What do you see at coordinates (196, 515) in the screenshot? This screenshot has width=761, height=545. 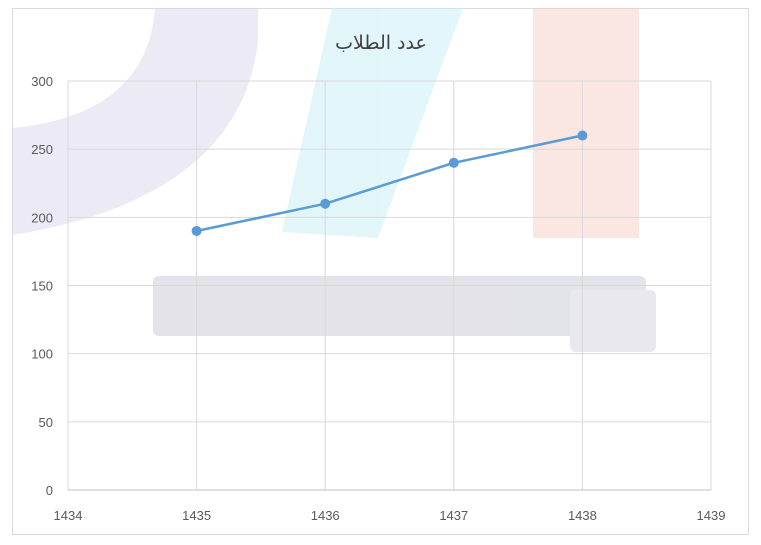 I see `x-tick-label: 1435` at bounding box center [196, 515].